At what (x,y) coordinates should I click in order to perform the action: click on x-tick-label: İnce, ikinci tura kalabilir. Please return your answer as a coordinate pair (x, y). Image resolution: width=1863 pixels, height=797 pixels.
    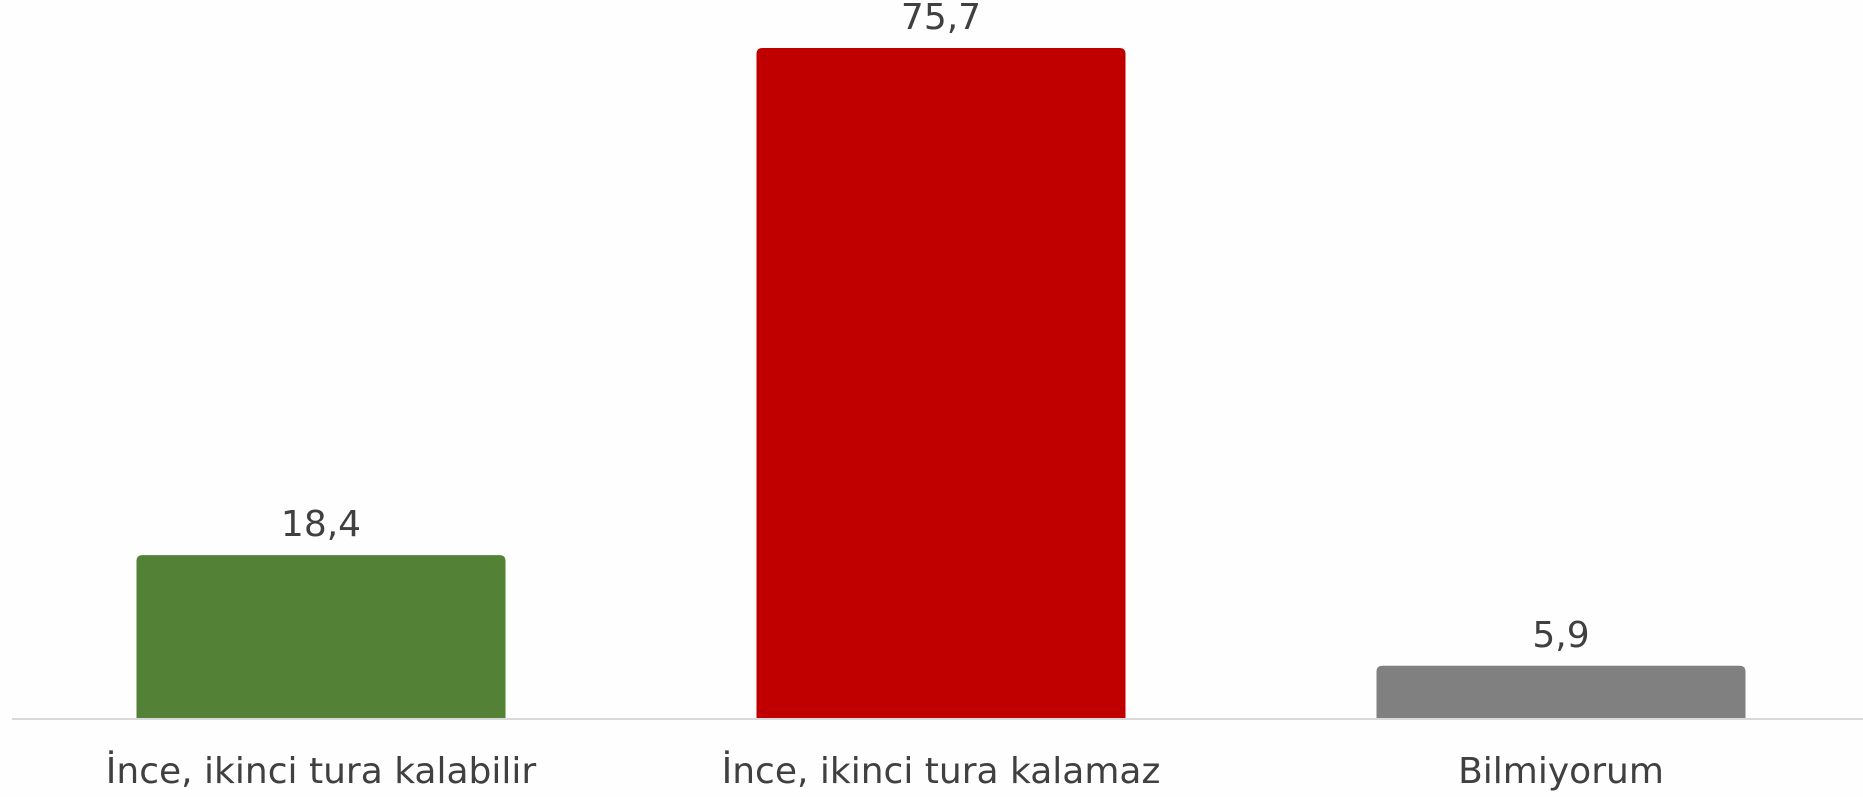
    Looking at the image, I should click on (321, 771).